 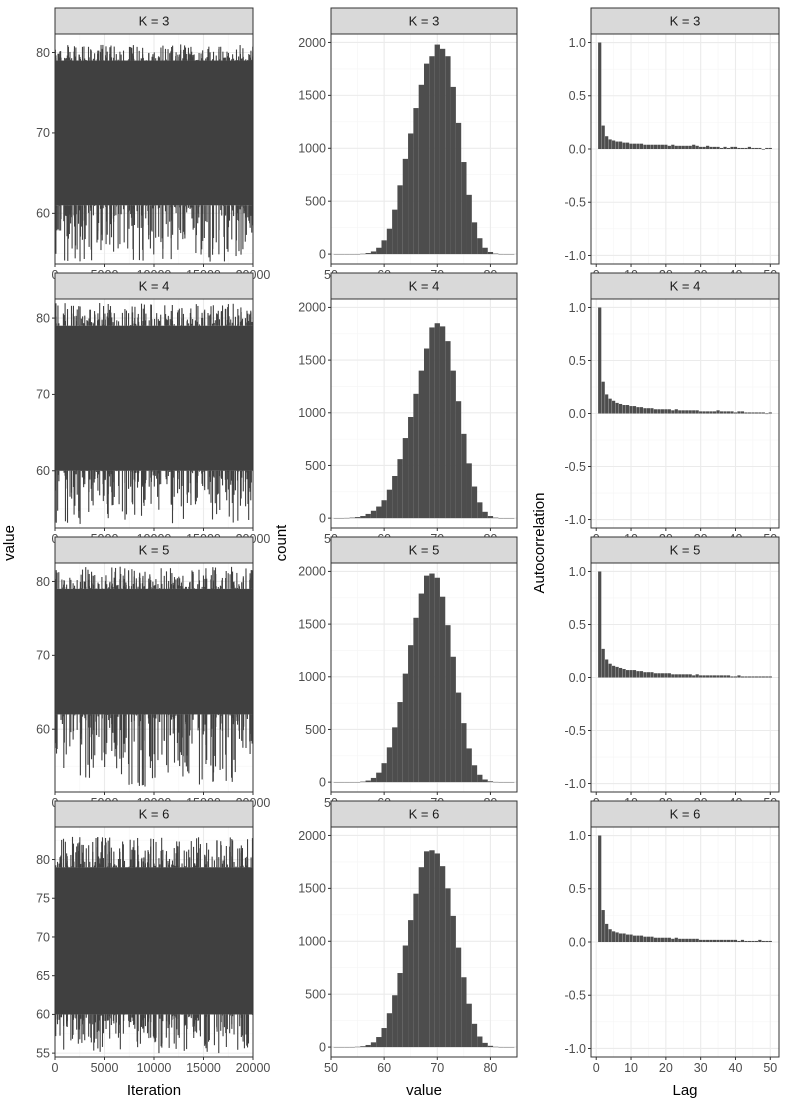 What do you see at coordinates (315, 466) in the screenshot?
I see `histogram-1-y-tick-label: 500` at bounding box center [315, 466].